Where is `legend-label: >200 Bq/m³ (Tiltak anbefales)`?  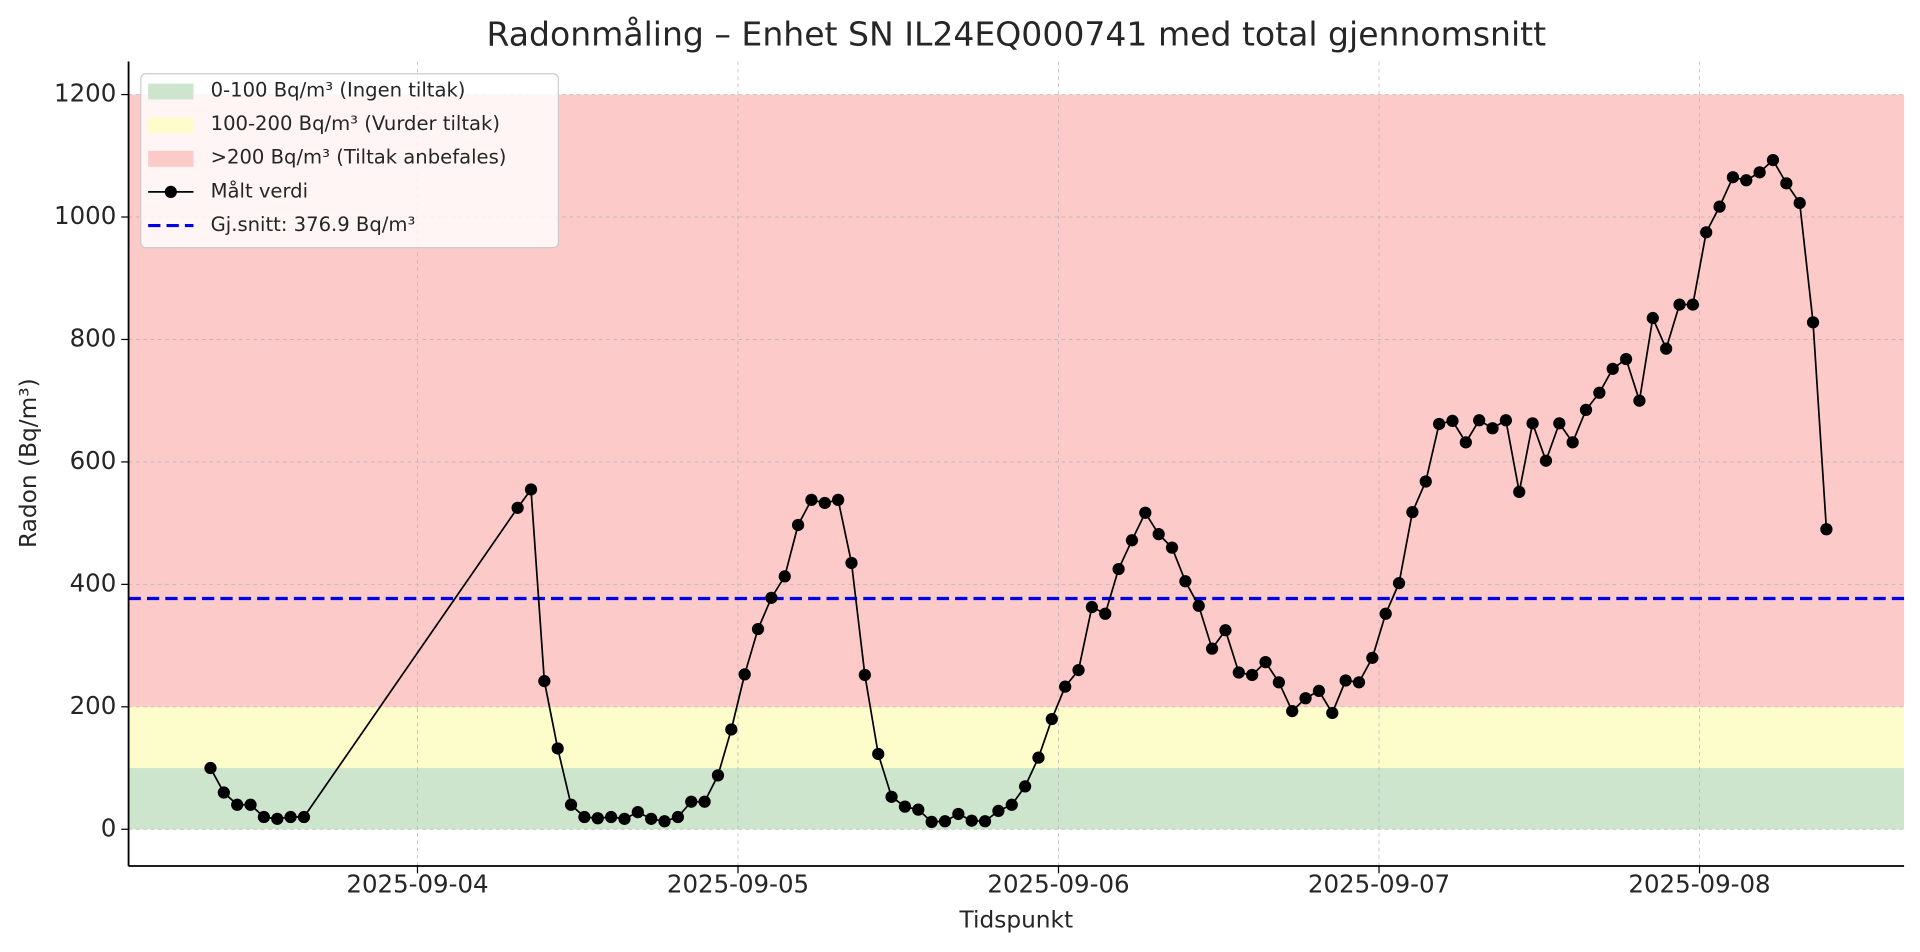 legend-label: >200 Bq/m³ (Tiltak anbefales) is located at coordinates (359, 157).